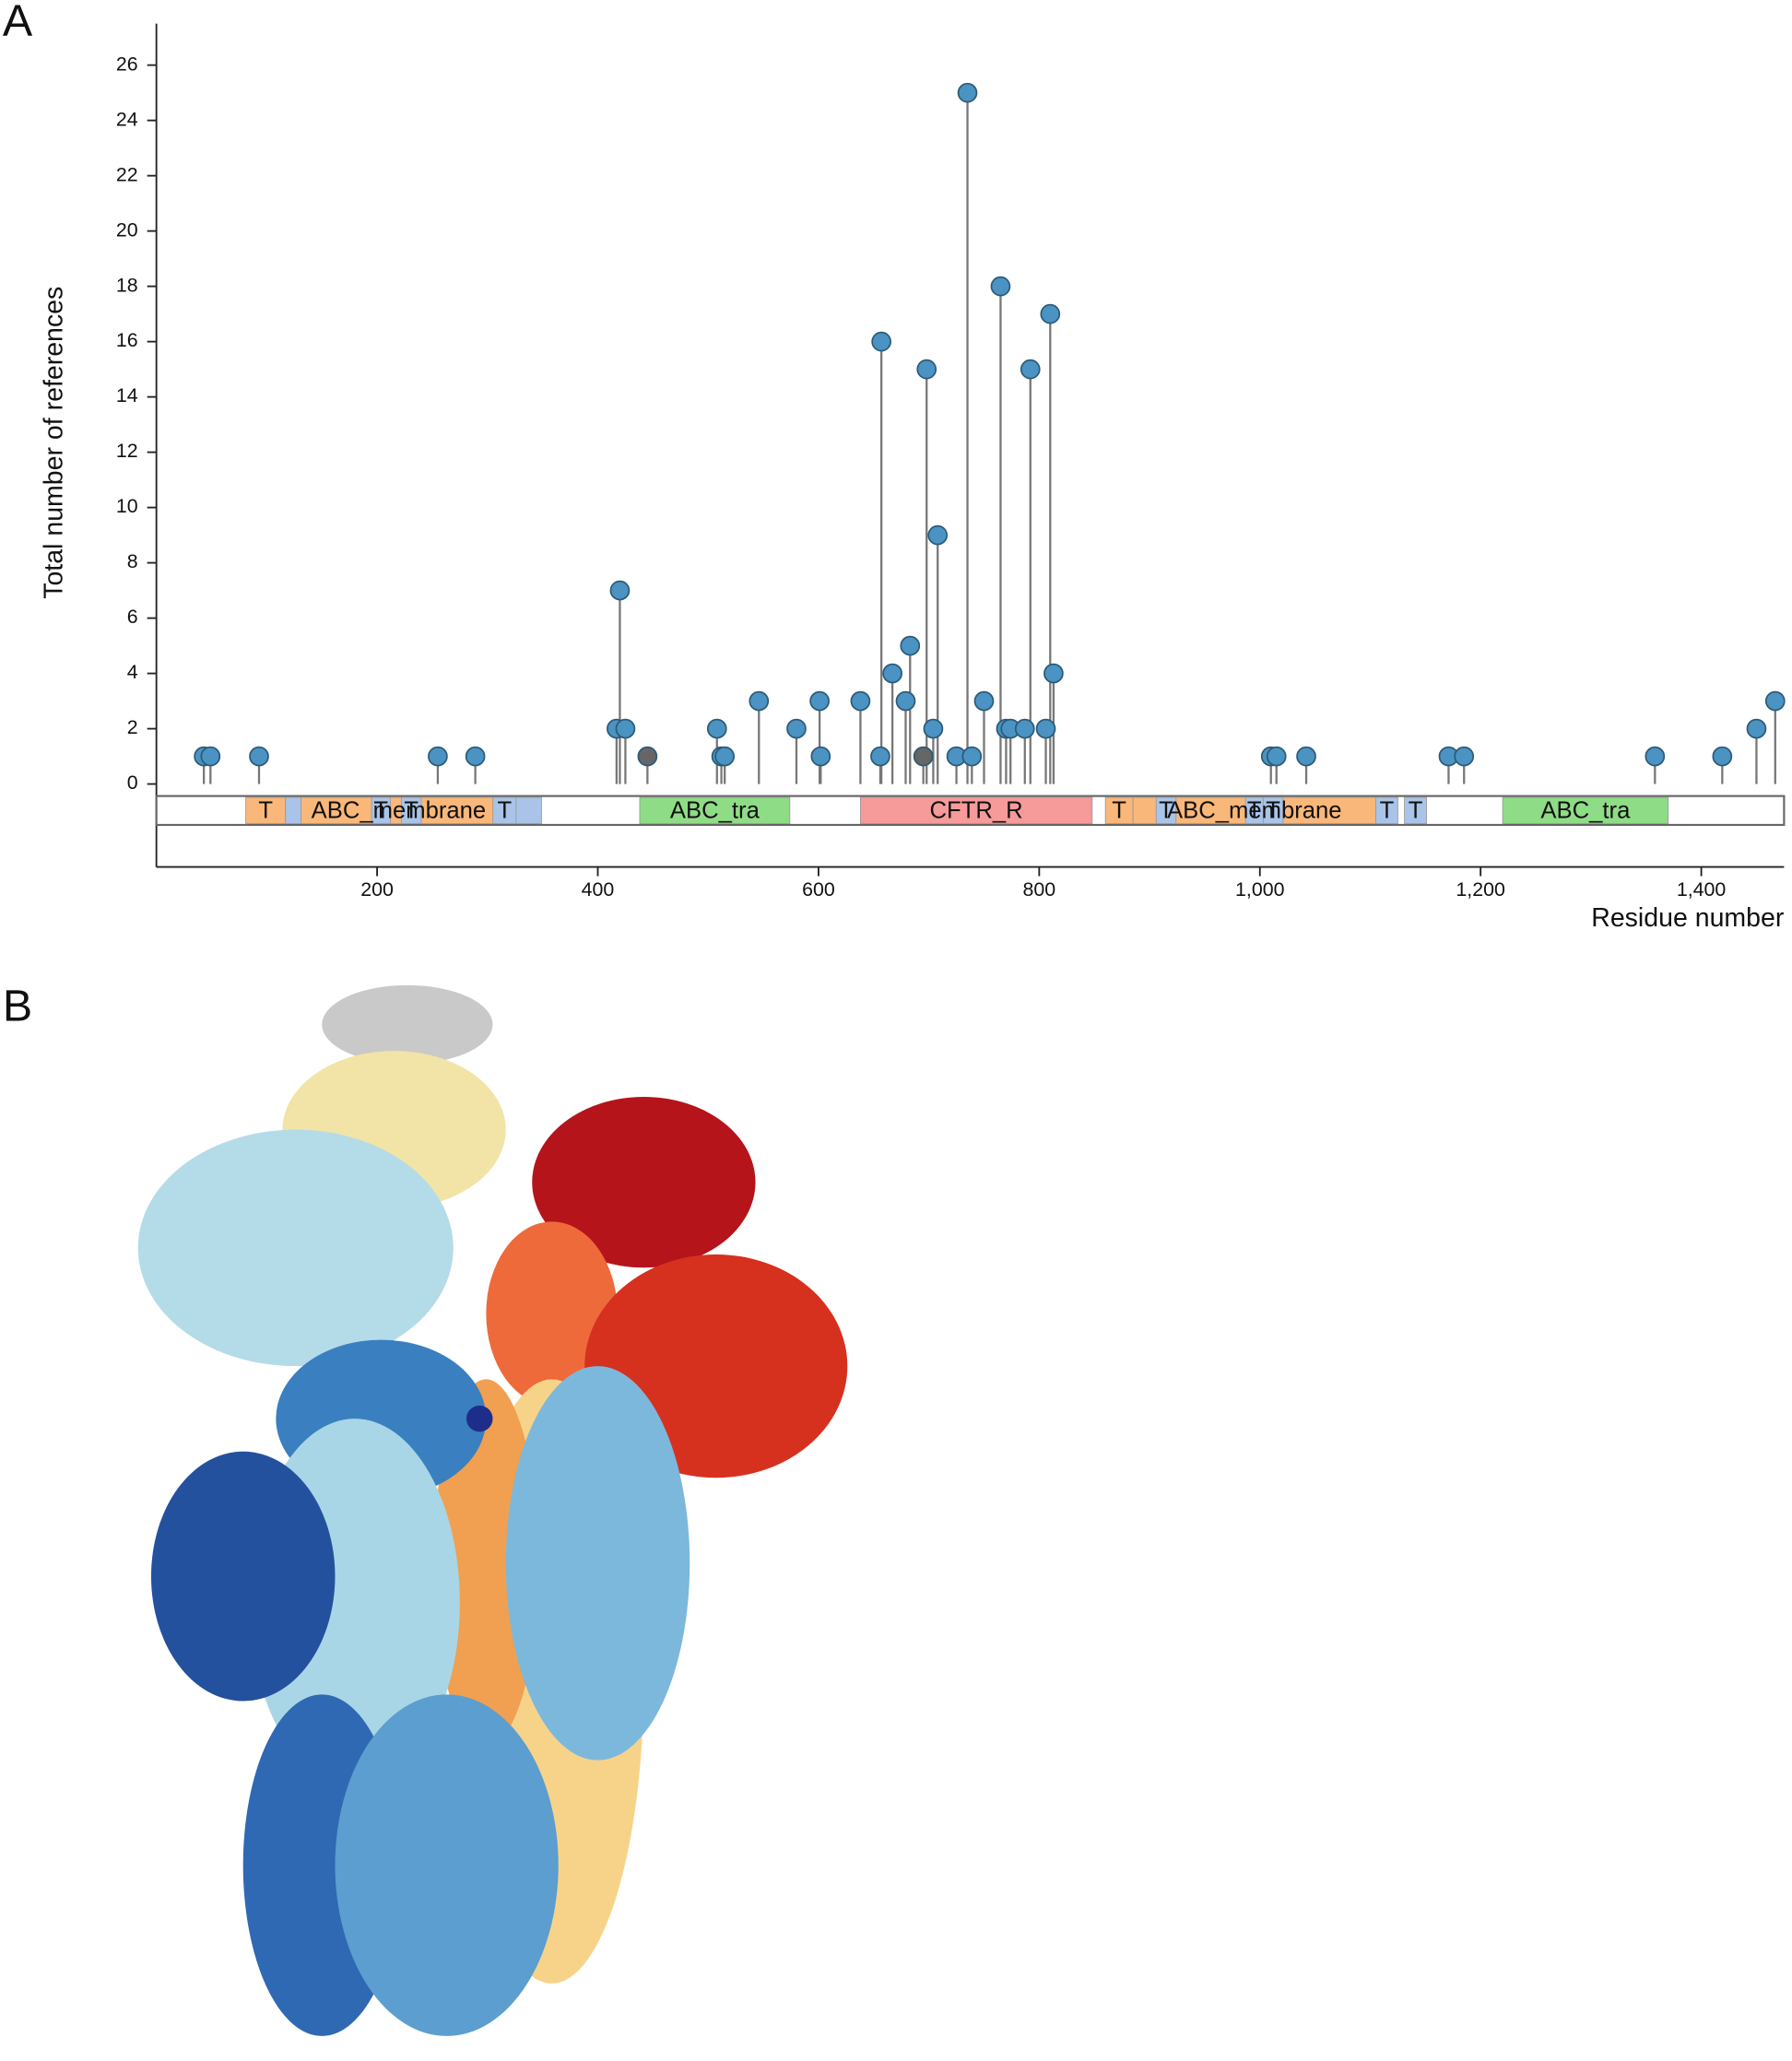 This screenshot has height=2061, width=1792. I want to click on y-axis-label: Total number of references, so click(53, 443).